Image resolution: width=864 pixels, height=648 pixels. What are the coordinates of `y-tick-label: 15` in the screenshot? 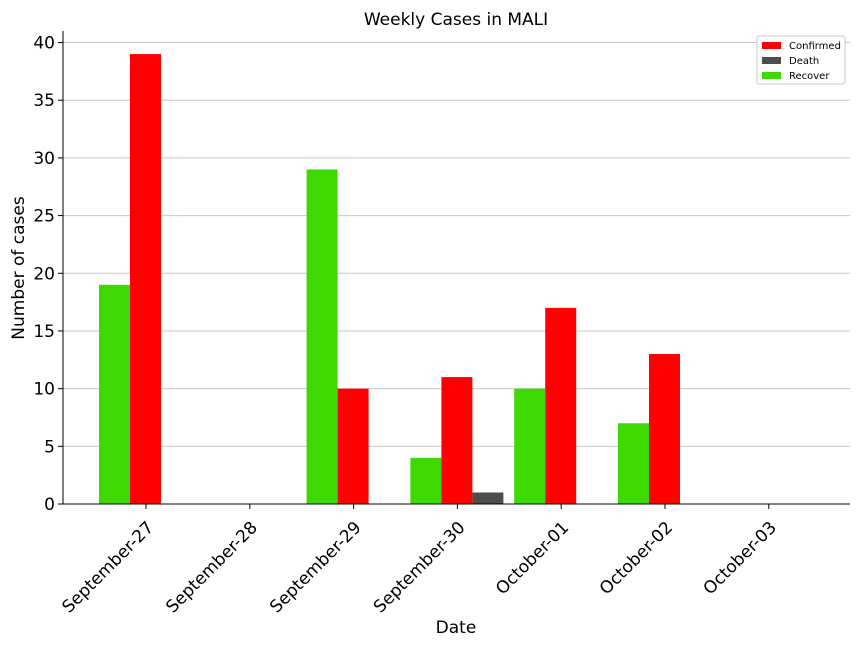 It's located at (44, 332).